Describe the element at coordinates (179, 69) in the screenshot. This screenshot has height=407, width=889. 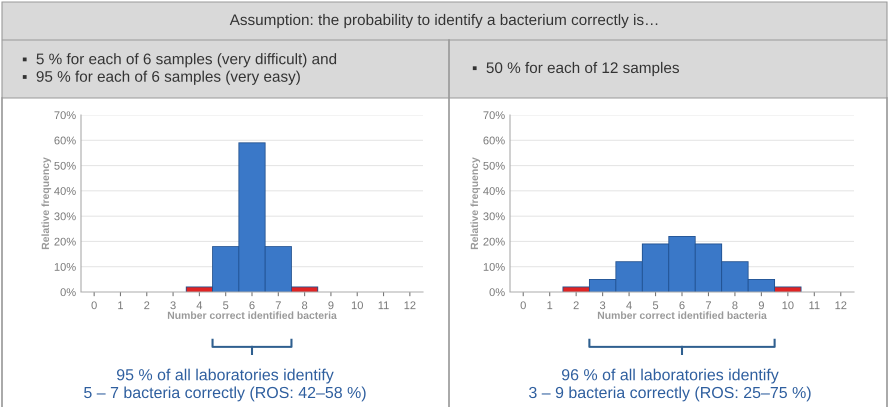
I see `chart-subtitle: ▪ 5 % for each of 6 samples (very difficult) and ▪ 95 % for each of 6 samples (very easy)` at that location.